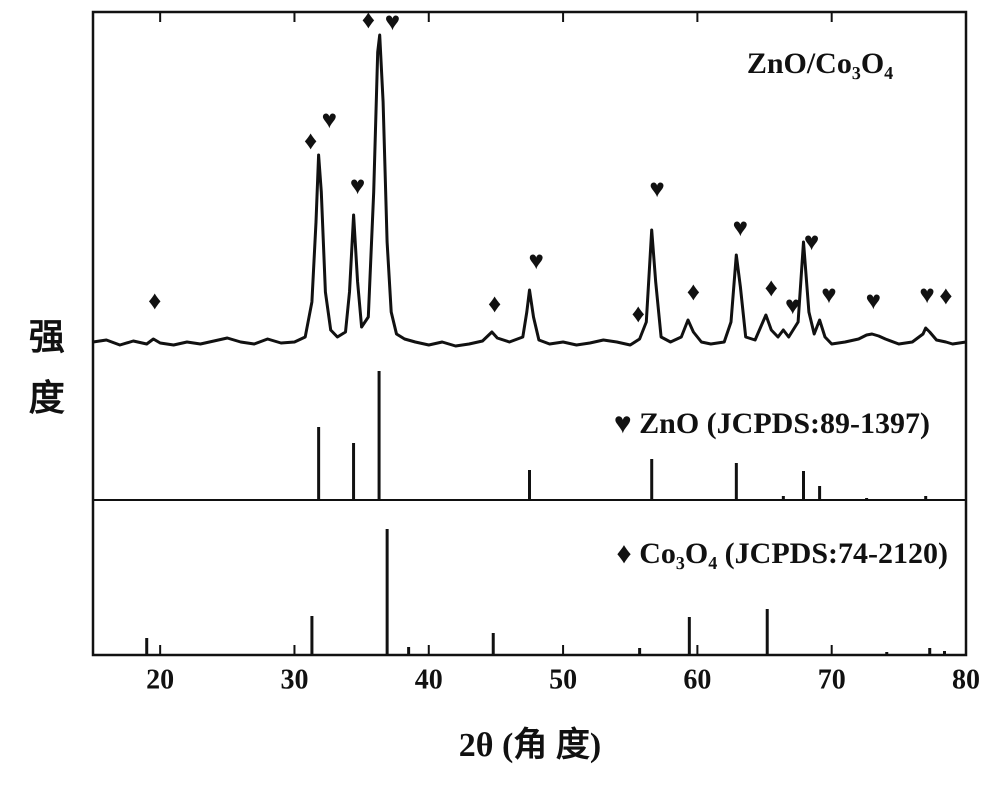  What do you see at coordinates (832, 679) in the screenshot?
I see `x-tick-label: 70` at bounding box center [832, 679].